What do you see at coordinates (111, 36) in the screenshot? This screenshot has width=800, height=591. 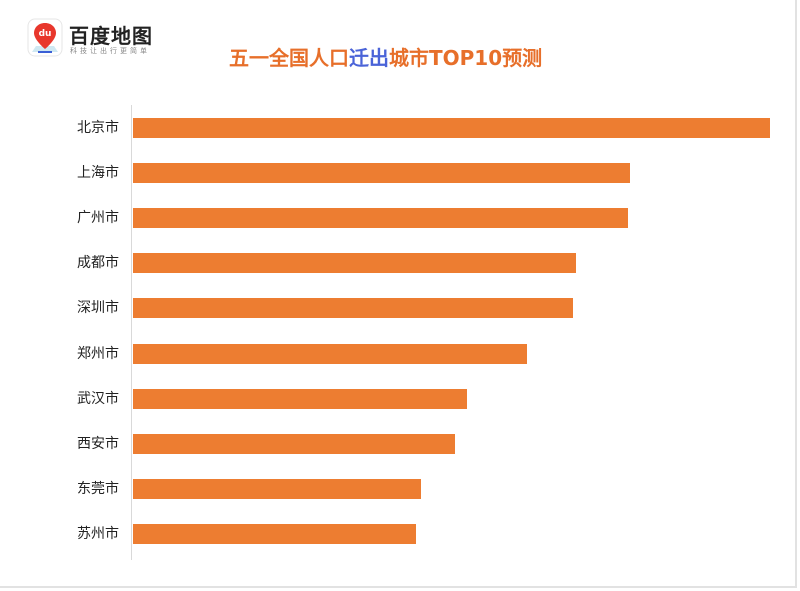 I see `logo-name: 百度地图` at bounding box center [111, 36].